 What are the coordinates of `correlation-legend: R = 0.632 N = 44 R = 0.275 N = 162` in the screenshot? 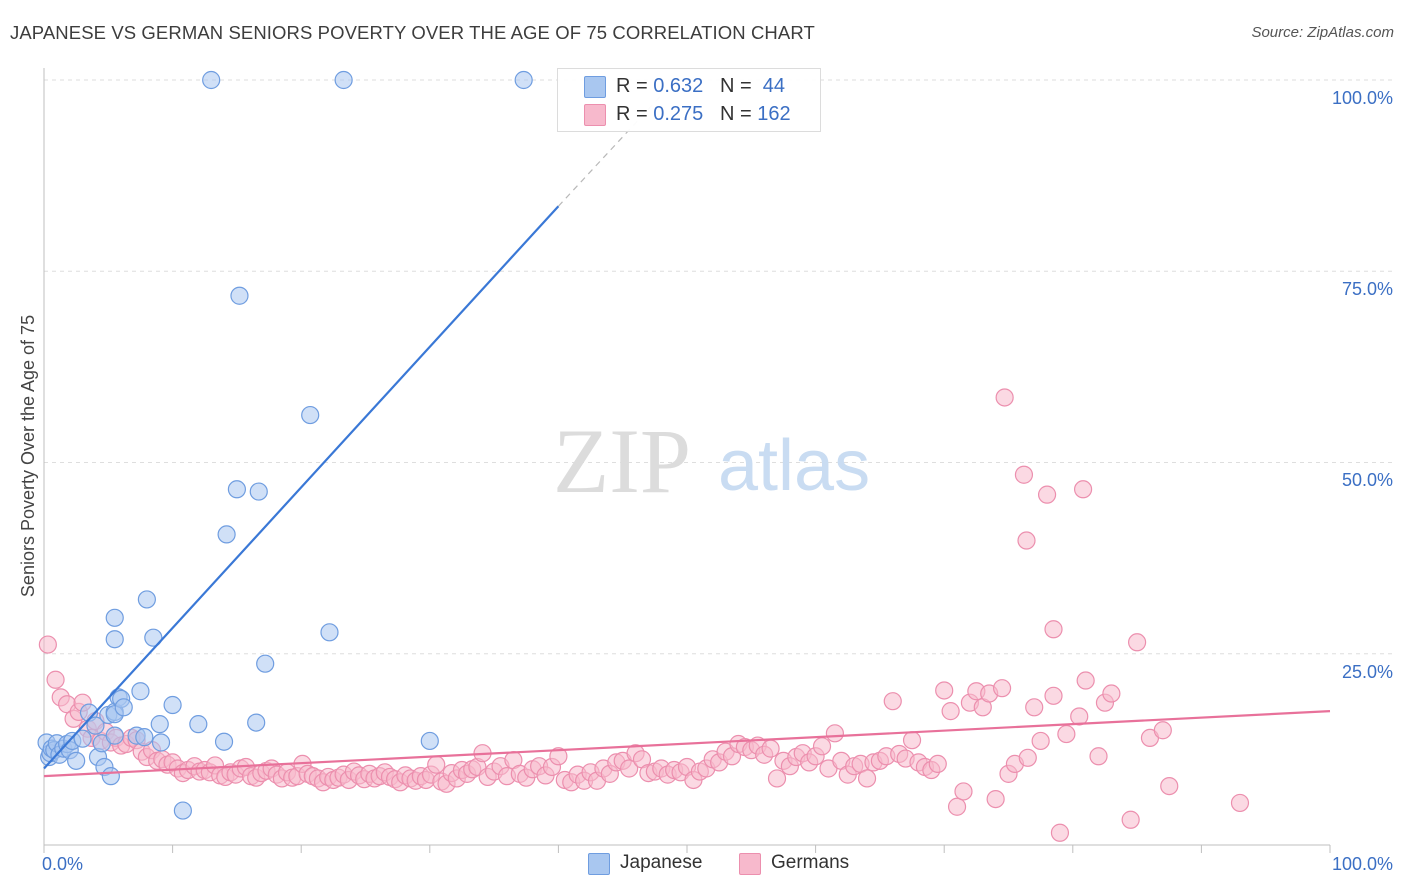 It's located at (689, 100).